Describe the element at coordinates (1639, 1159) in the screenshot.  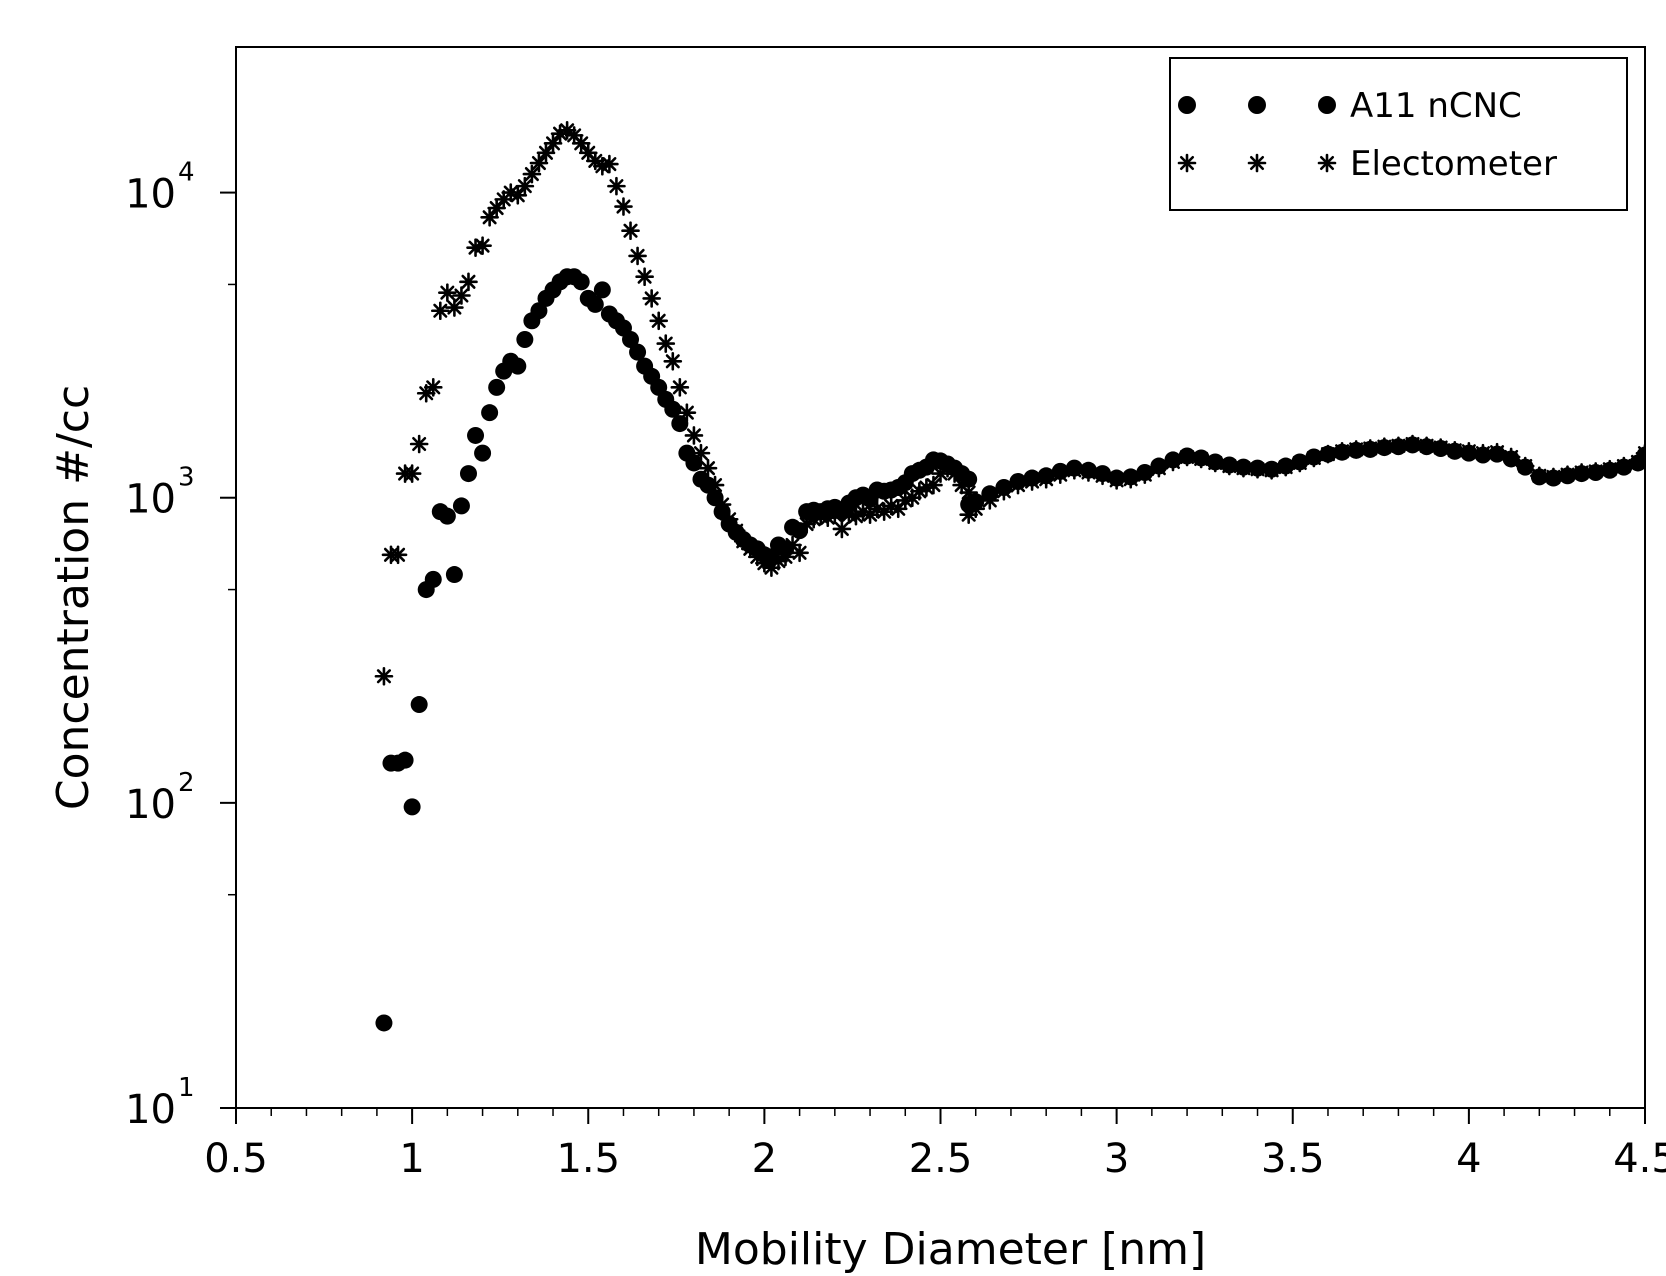
I see `x-tick-label: 4.5` at that location.